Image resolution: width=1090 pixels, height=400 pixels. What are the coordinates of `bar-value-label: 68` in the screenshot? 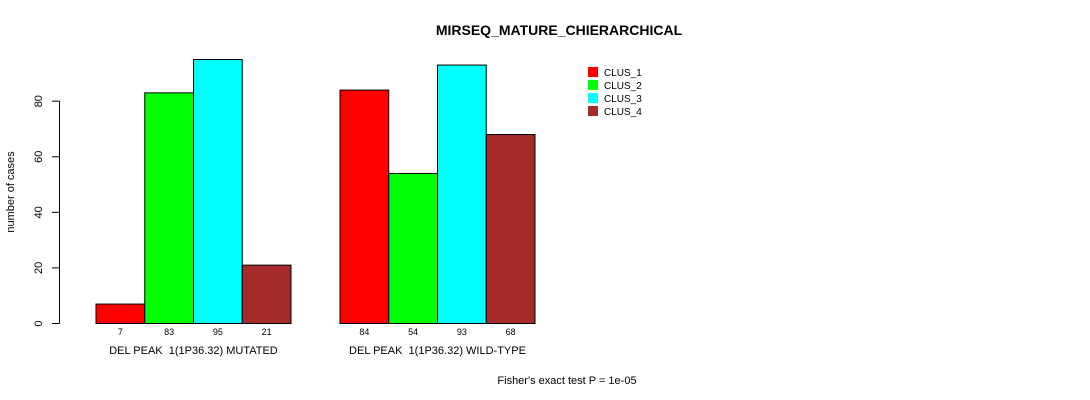 It's located at (511, 332).